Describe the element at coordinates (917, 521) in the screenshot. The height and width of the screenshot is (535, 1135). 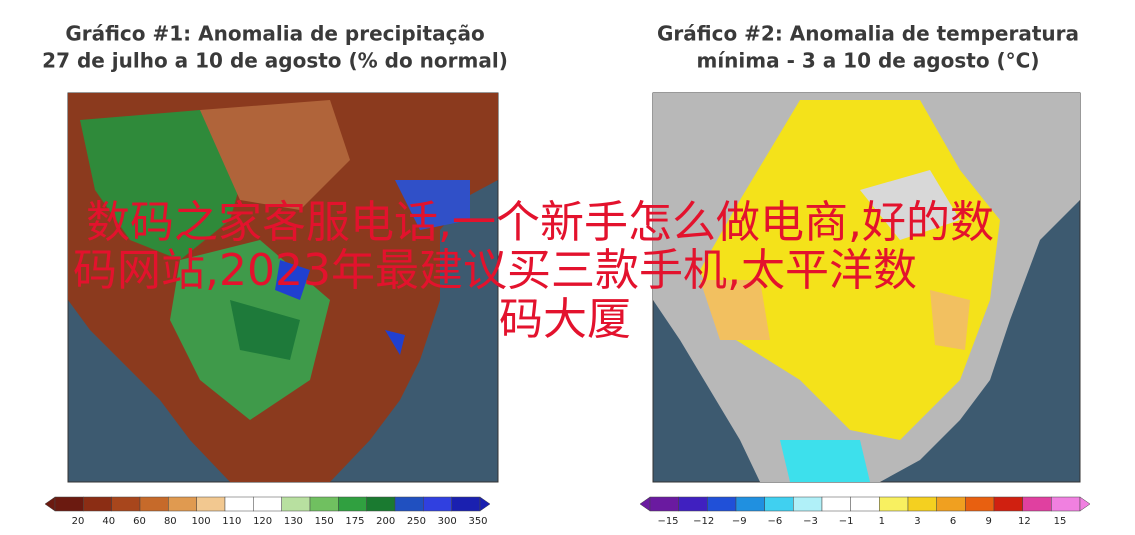
I see `colorbar-label: 3` at that location.